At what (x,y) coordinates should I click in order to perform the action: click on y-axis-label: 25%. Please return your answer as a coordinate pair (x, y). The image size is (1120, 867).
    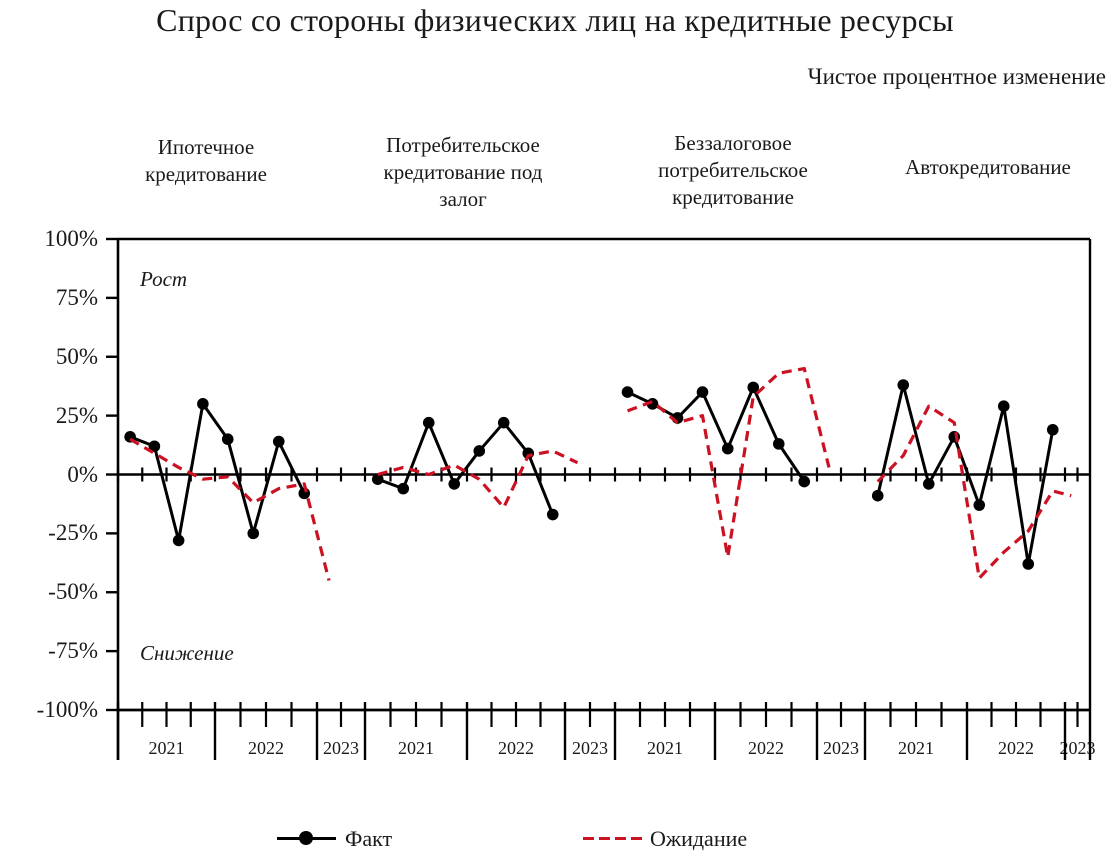
    Looking at the image, I should click on (76, 415).